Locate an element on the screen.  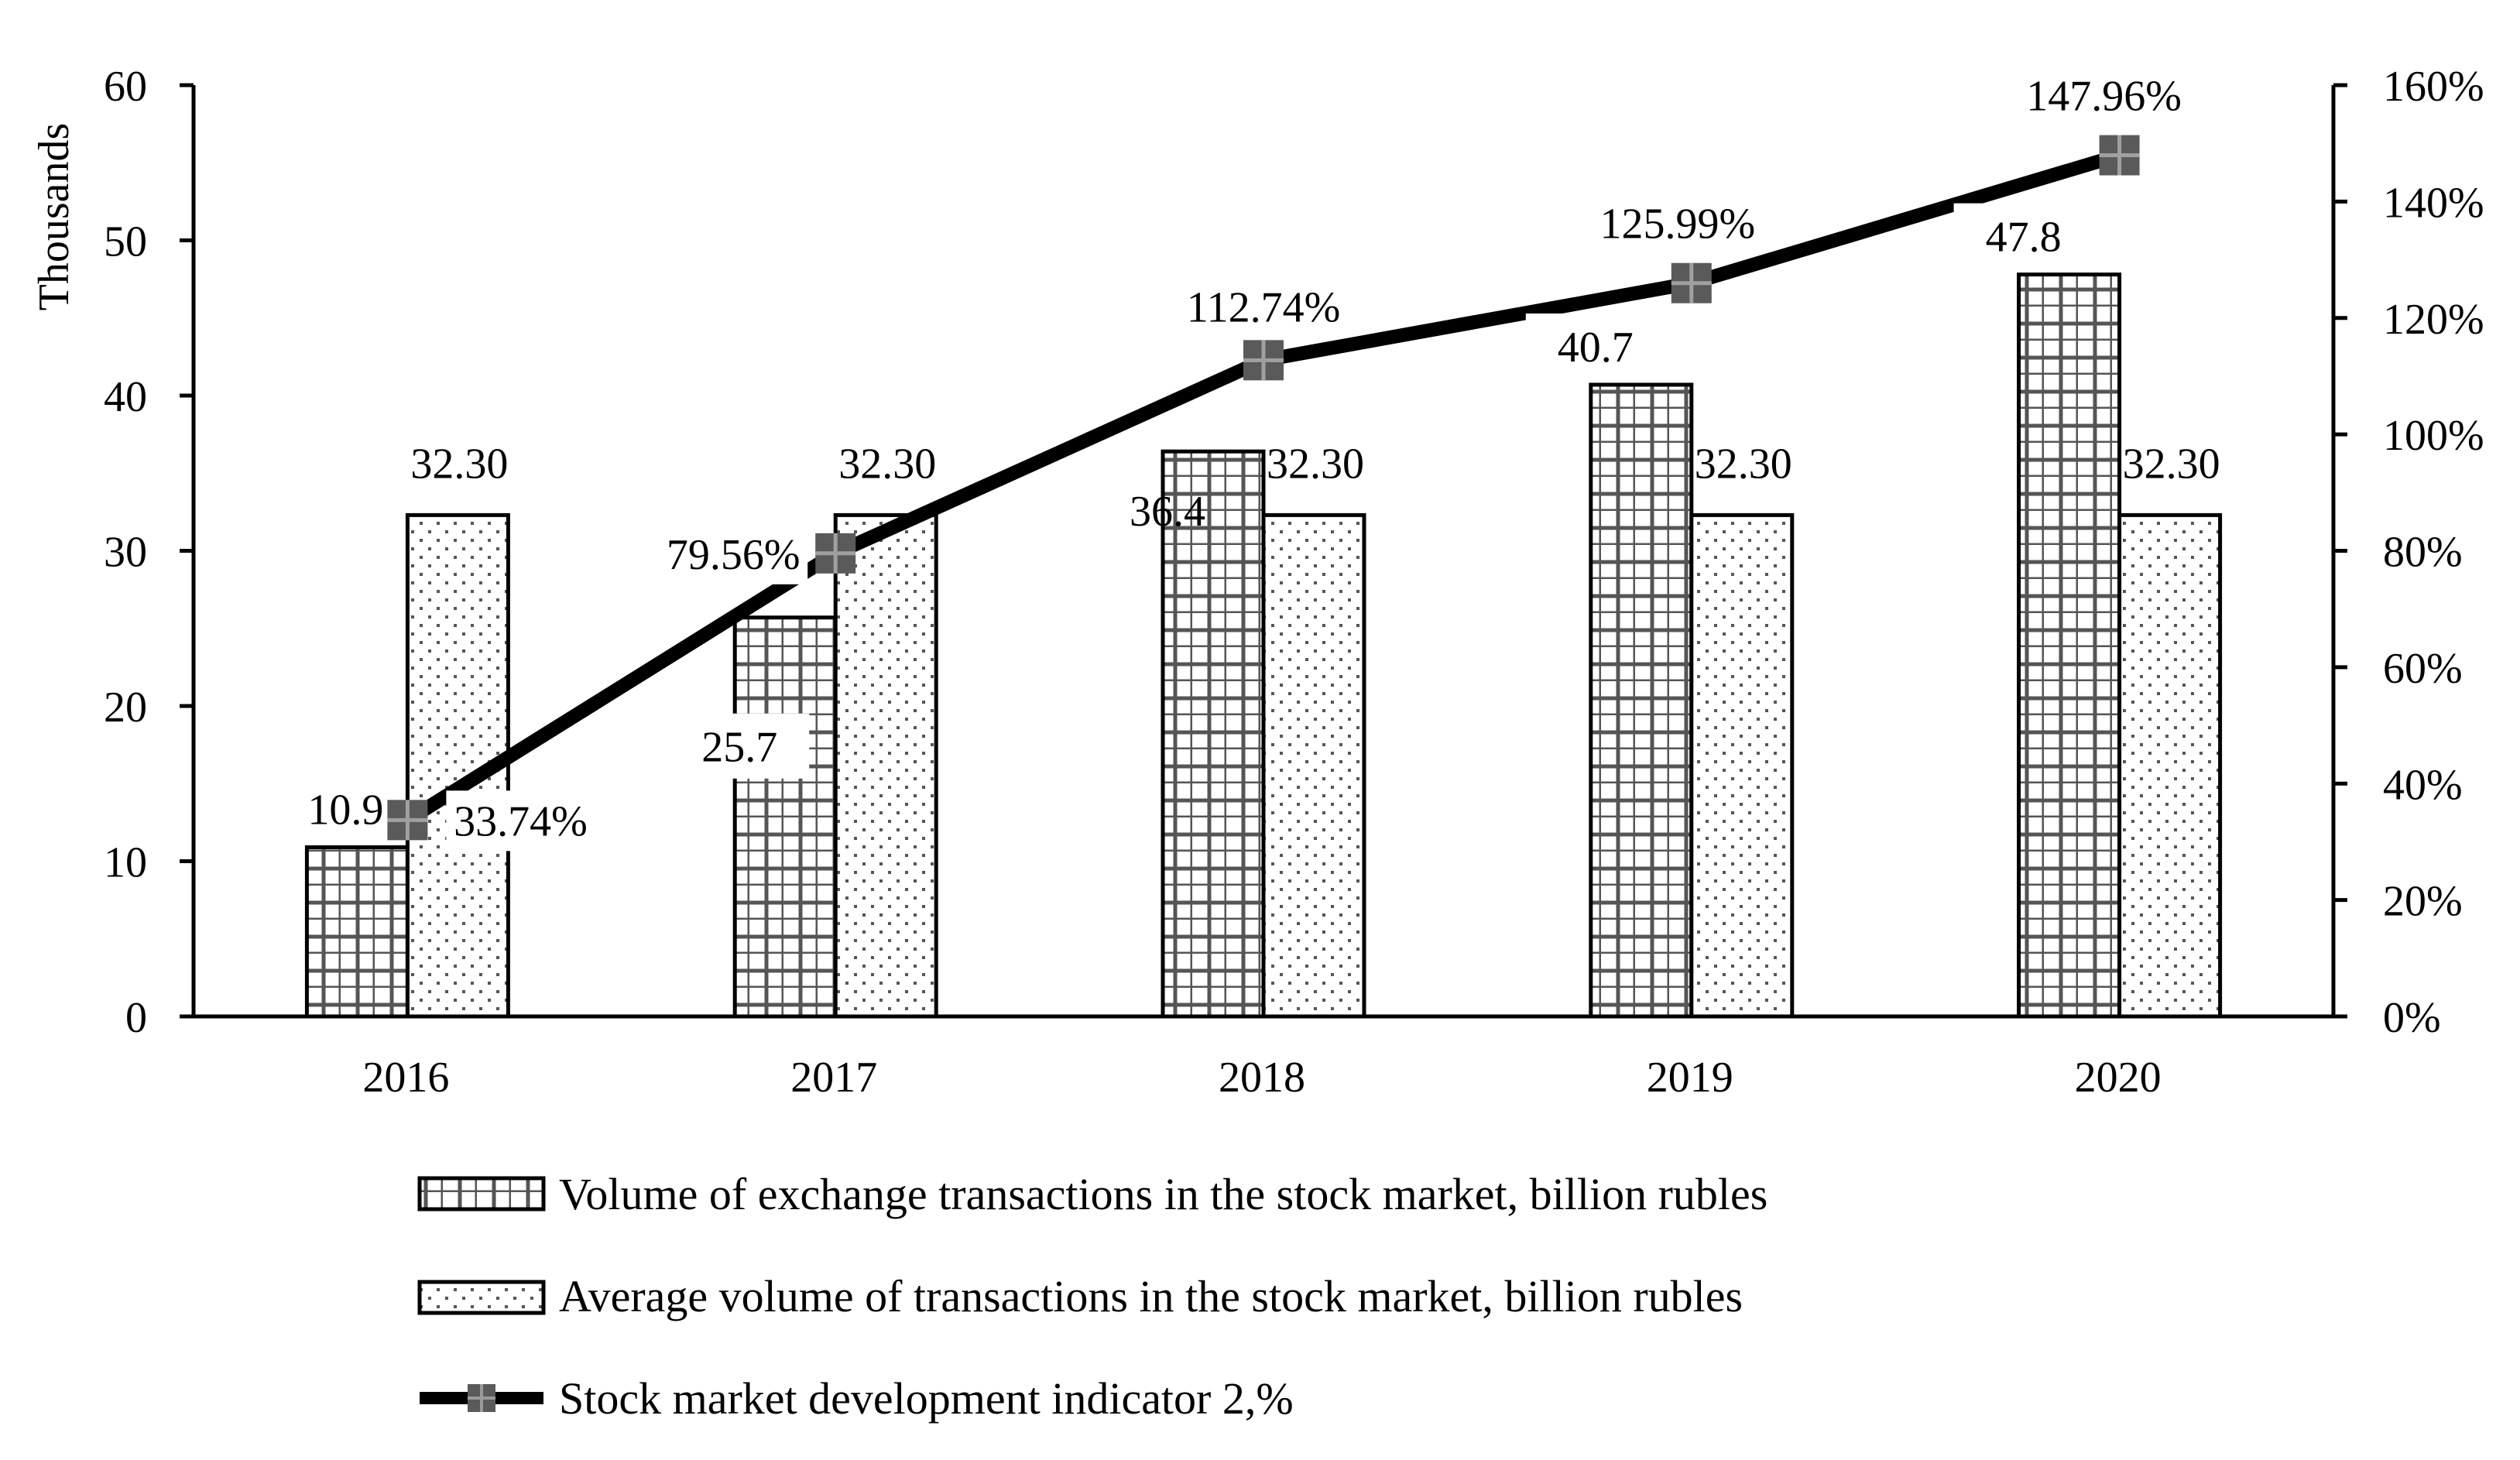
bar-volume-label: 36.4 is located at coordinates (1167, 512).